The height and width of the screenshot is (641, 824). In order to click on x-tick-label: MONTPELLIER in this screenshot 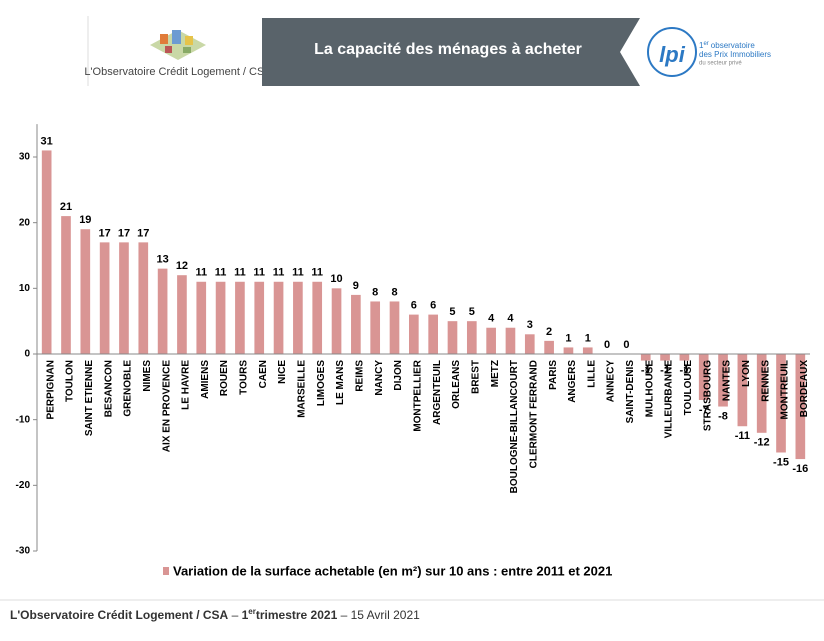, I will do `click(417, 395)`.